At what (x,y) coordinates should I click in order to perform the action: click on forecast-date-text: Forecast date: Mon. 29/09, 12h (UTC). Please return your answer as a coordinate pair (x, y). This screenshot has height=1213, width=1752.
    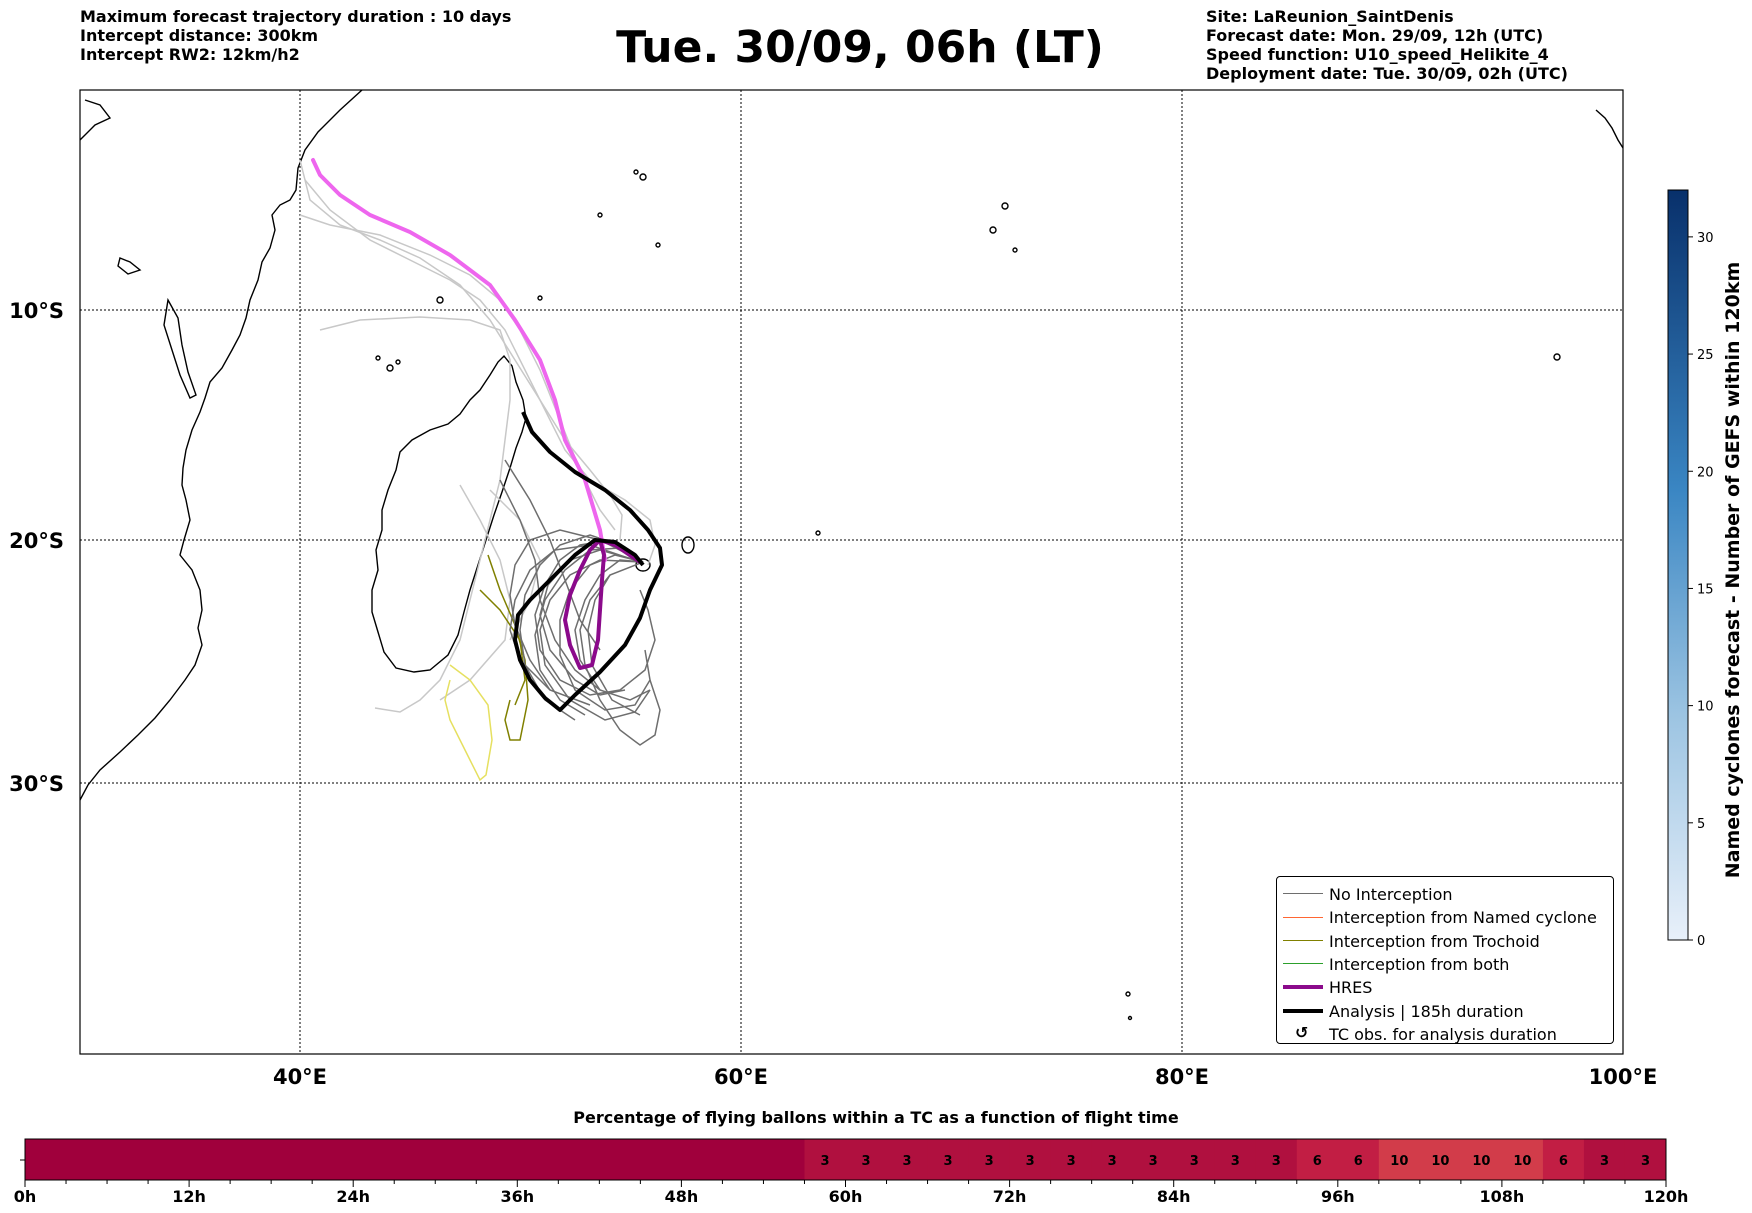
    Looking at the image, I should click on (1375, 35).